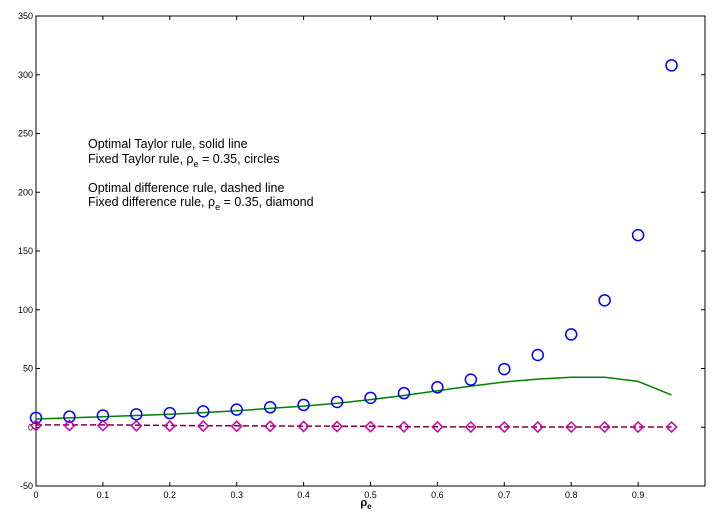 Image resolution: width=717 pixels, height=523 pixels. I want to click on y-tick-label: 150, so click(25, 251).